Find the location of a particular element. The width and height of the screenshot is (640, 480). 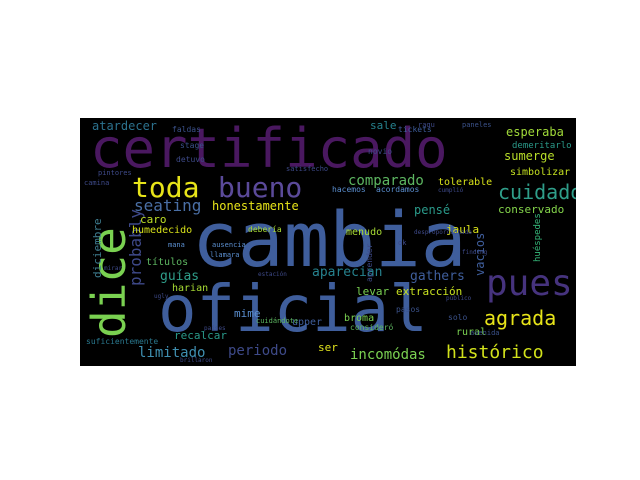

word-pintores: pintores is located at coordinates (115, 173).